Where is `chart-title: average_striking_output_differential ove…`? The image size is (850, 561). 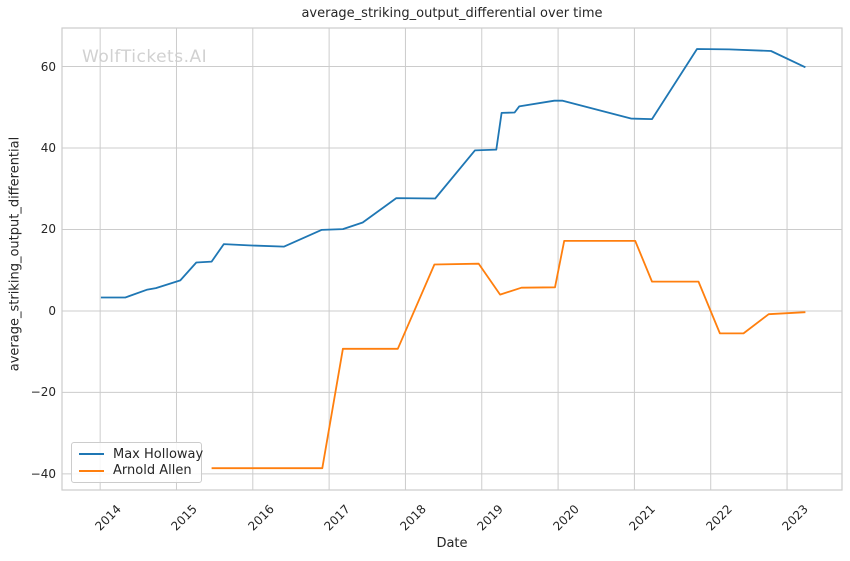 chart-title: average_striking_output_differential ove… is located at coordinates (452, 13).